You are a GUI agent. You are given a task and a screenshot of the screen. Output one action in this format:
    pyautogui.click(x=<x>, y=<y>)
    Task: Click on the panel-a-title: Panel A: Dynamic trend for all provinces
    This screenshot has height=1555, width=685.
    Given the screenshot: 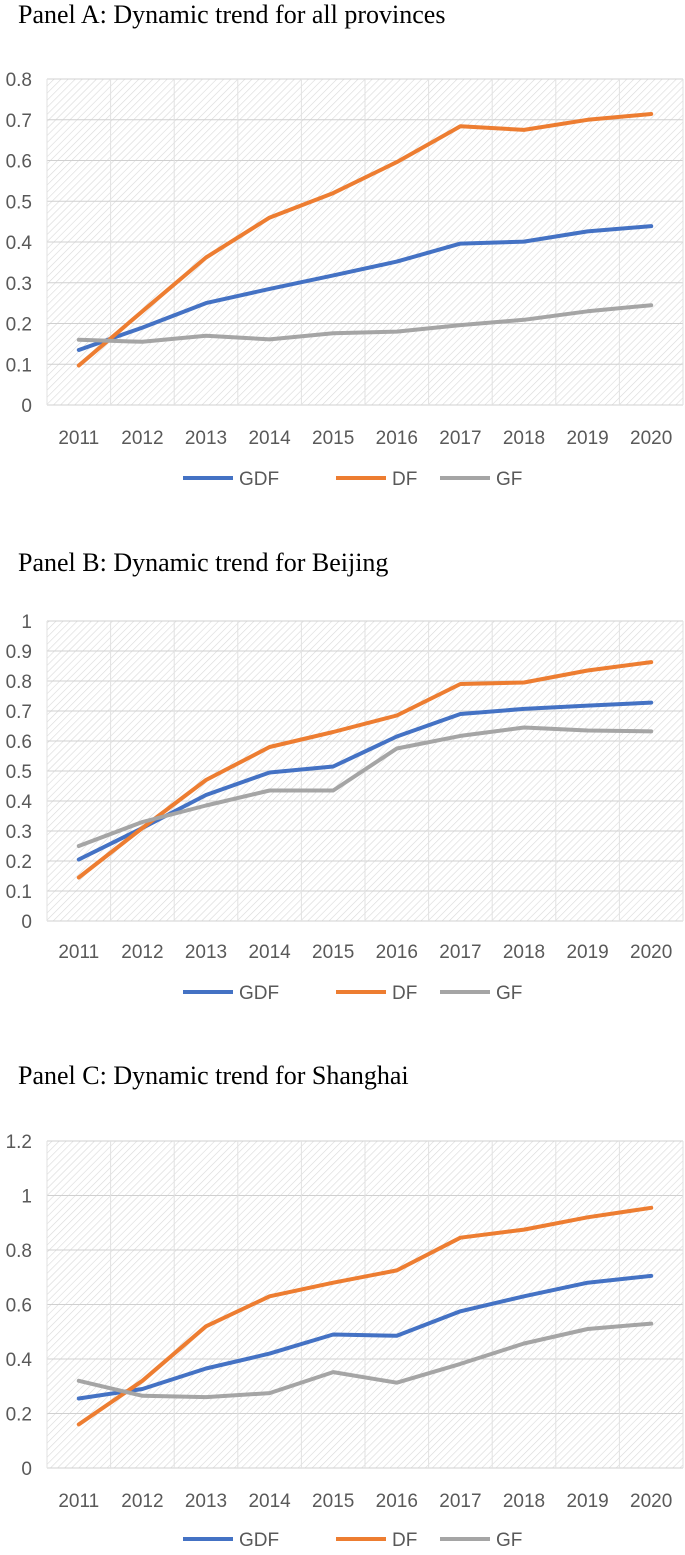 What is the action you would take?
    pyautogui.click(x=232, y=14)
    